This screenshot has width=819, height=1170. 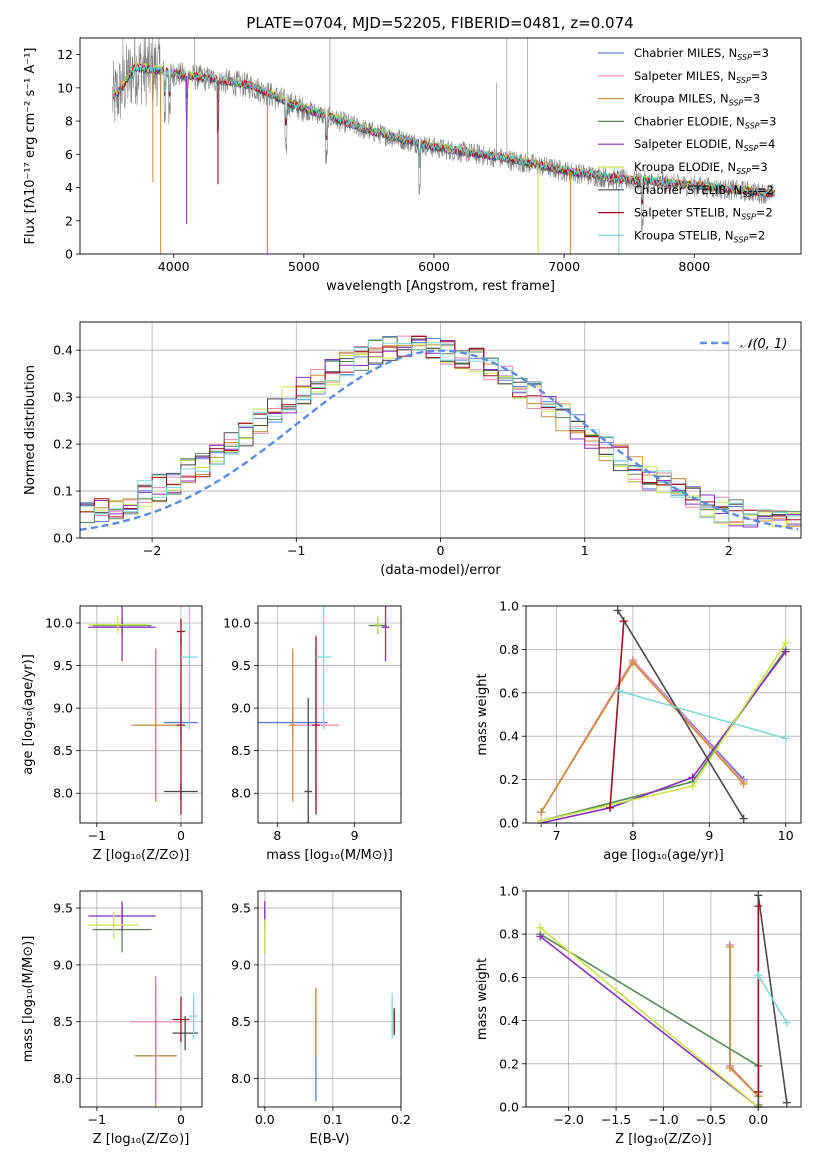 What do you see at coordinates (786, 835) in the screenshot?
I see `x-tick-label: 10` at bounding box center [786, 835].